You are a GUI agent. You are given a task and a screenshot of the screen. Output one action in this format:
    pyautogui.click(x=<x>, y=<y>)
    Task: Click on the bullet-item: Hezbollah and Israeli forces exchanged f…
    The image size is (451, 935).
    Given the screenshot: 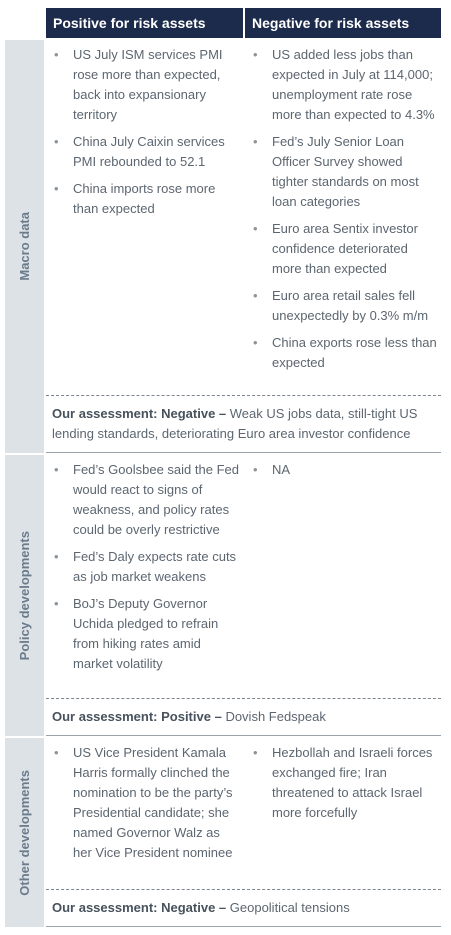 What is the action you would take?
    pyautogui.click(x=343, y=783)
    